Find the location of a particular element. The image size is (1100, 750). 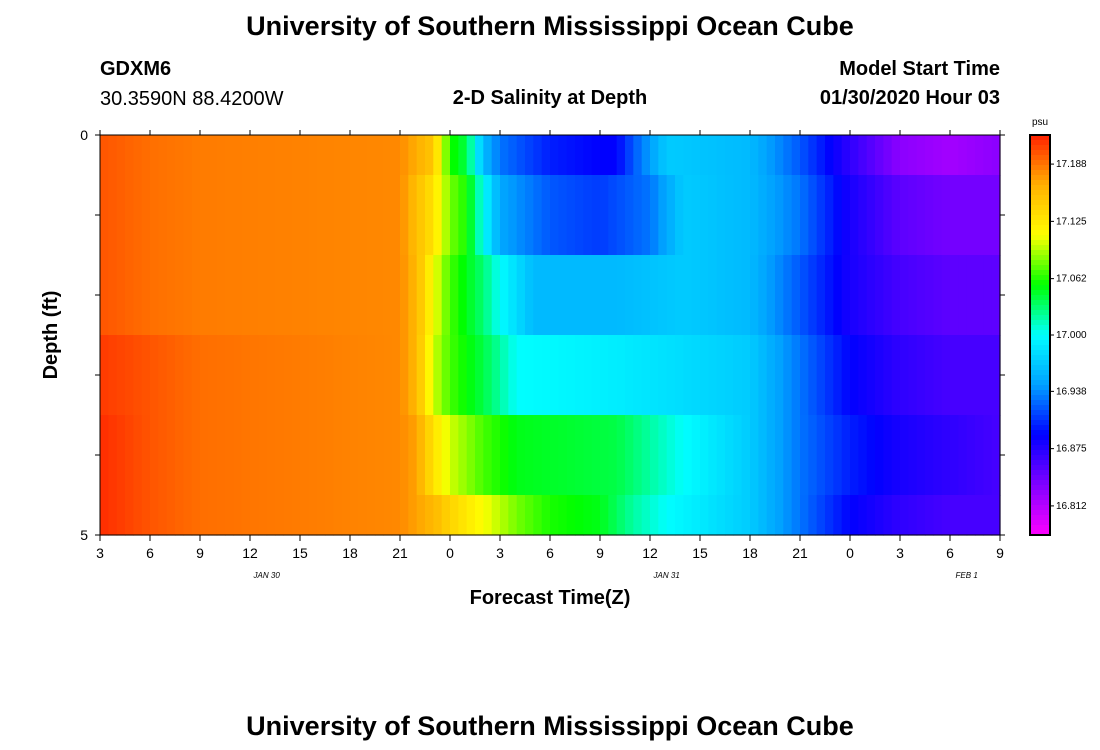

date-label: FEB 1 is located at coordinates (967, 575).